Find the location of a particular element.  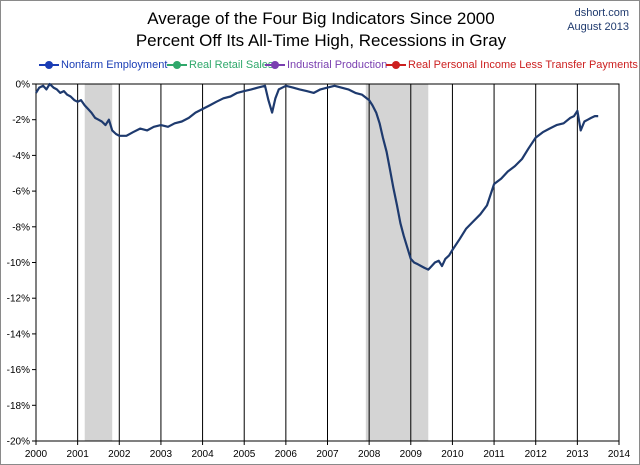

x-tick-label: 2009 is located at coordinates (411, 454).